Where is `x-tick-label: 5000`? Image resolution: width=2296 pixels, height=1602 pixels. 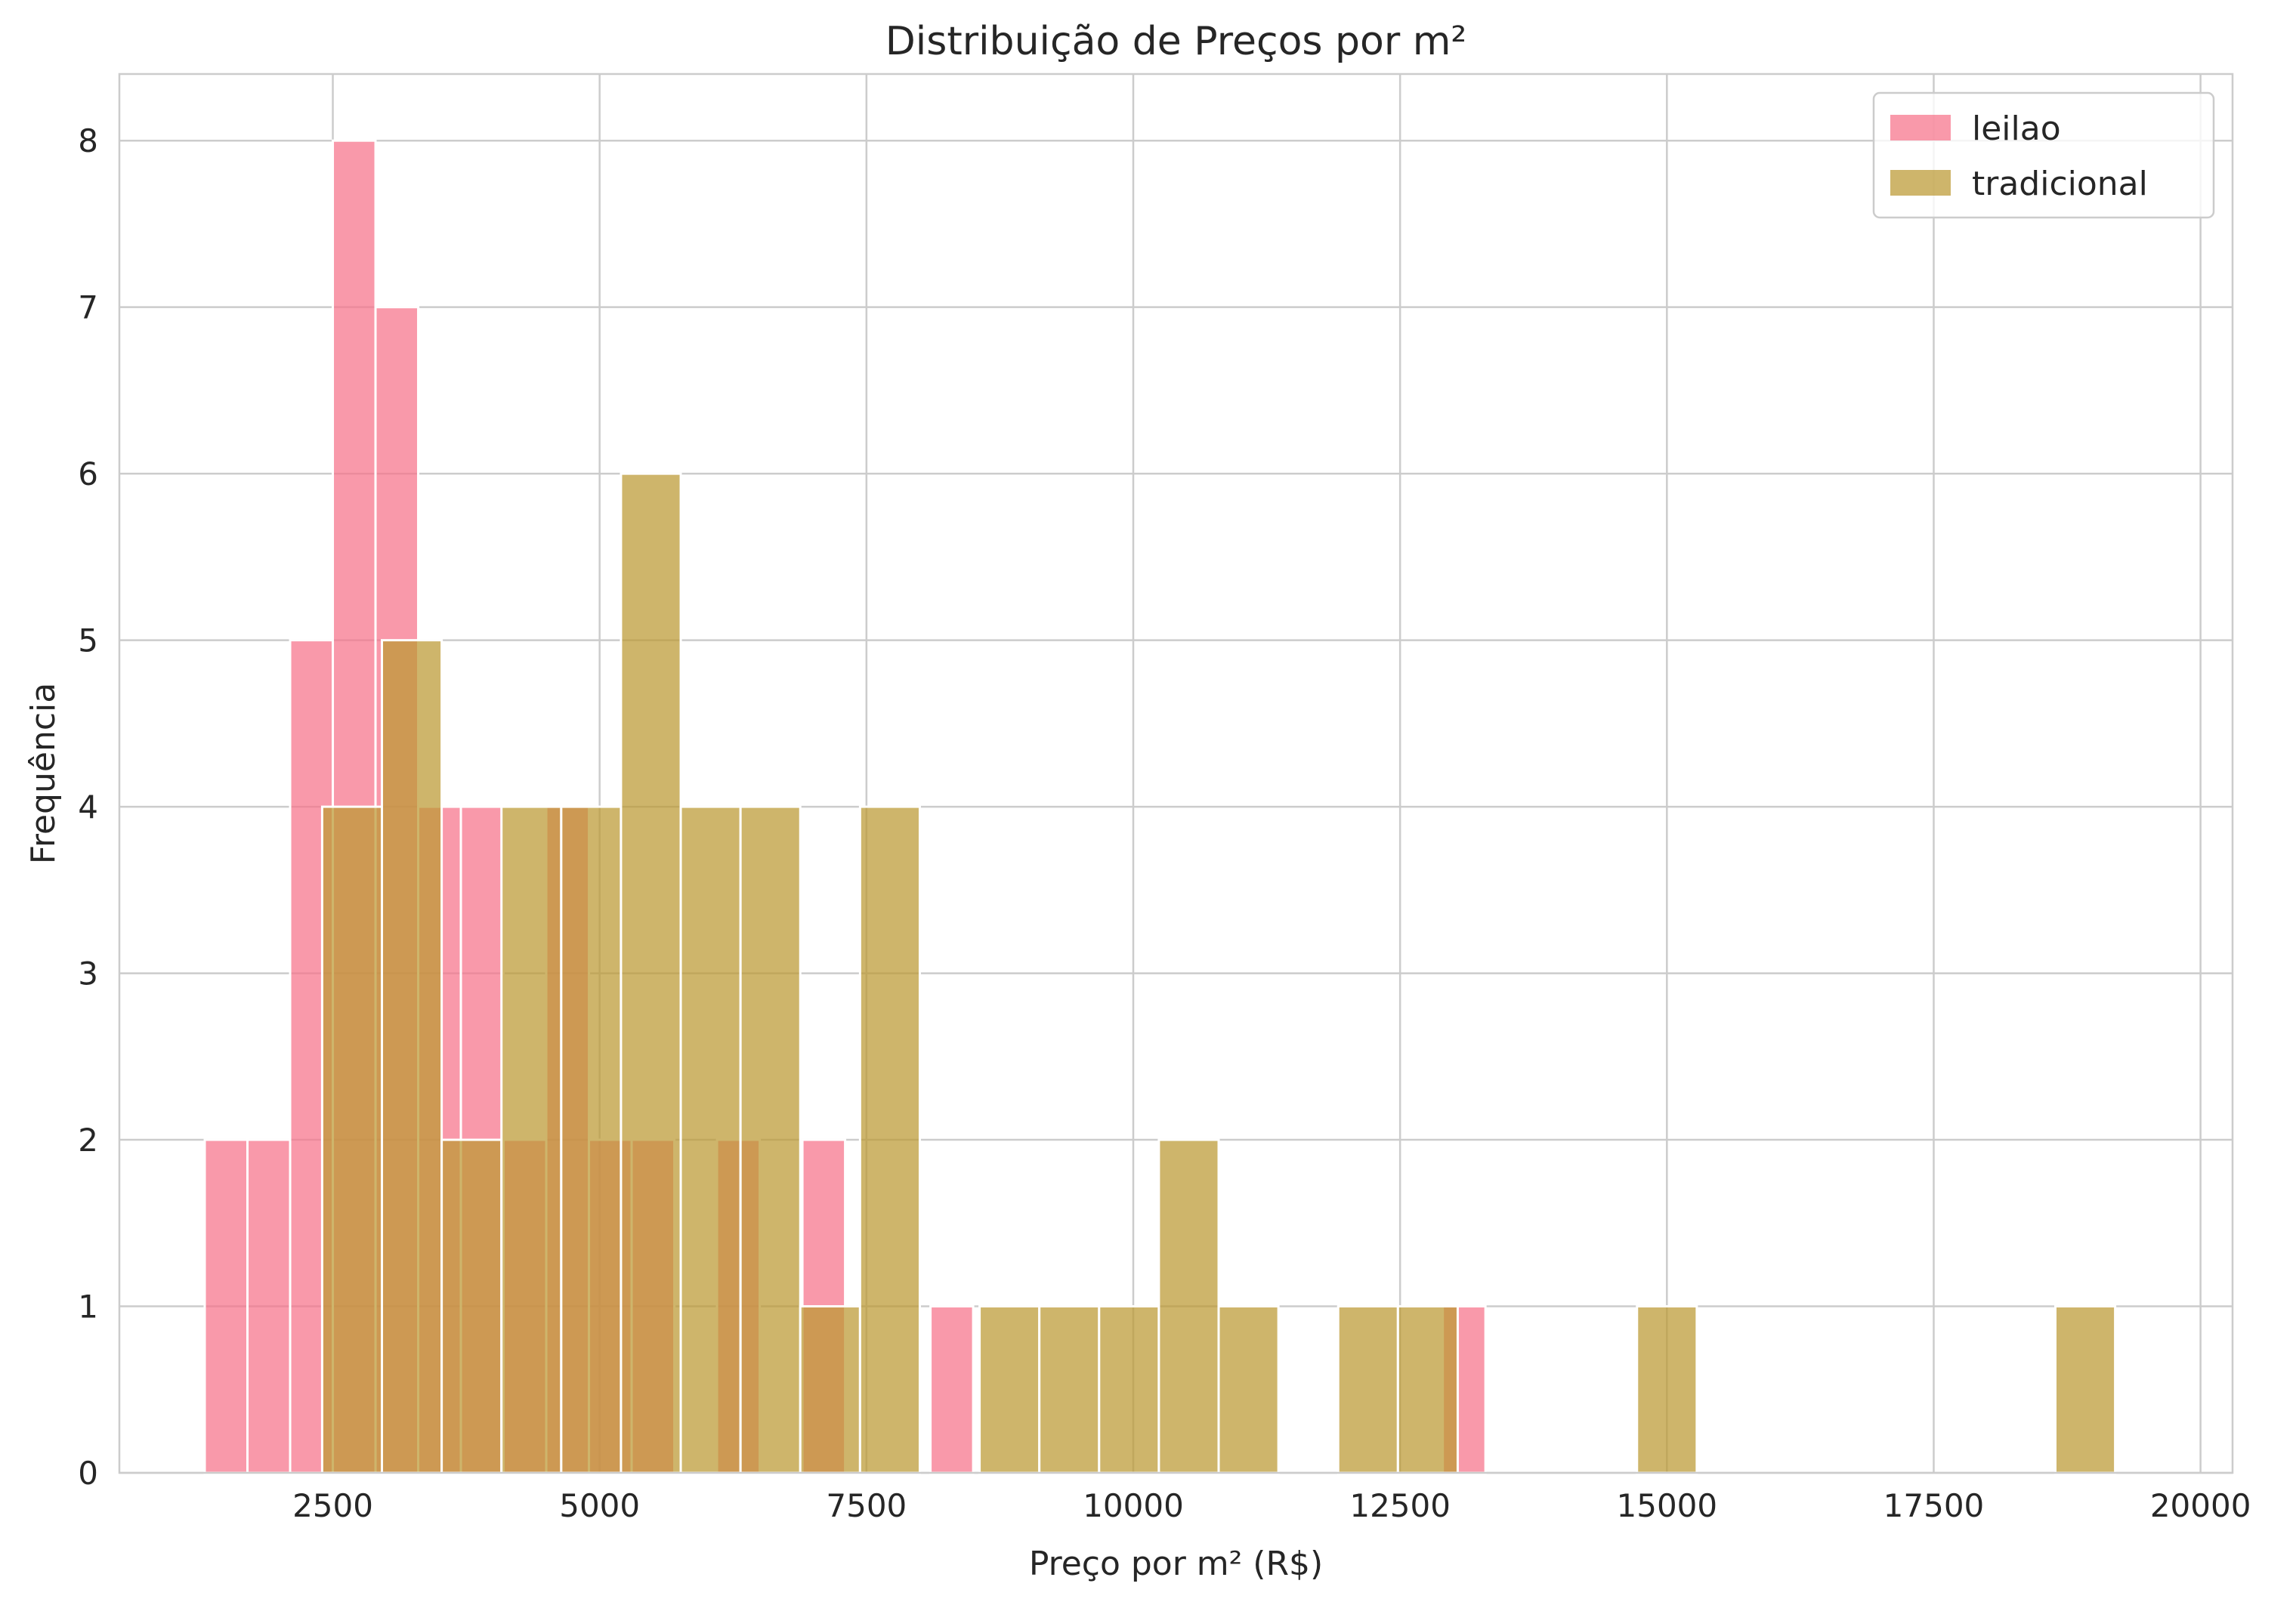 x-tick-label: 5000 is located at coordinates (599, 1505).